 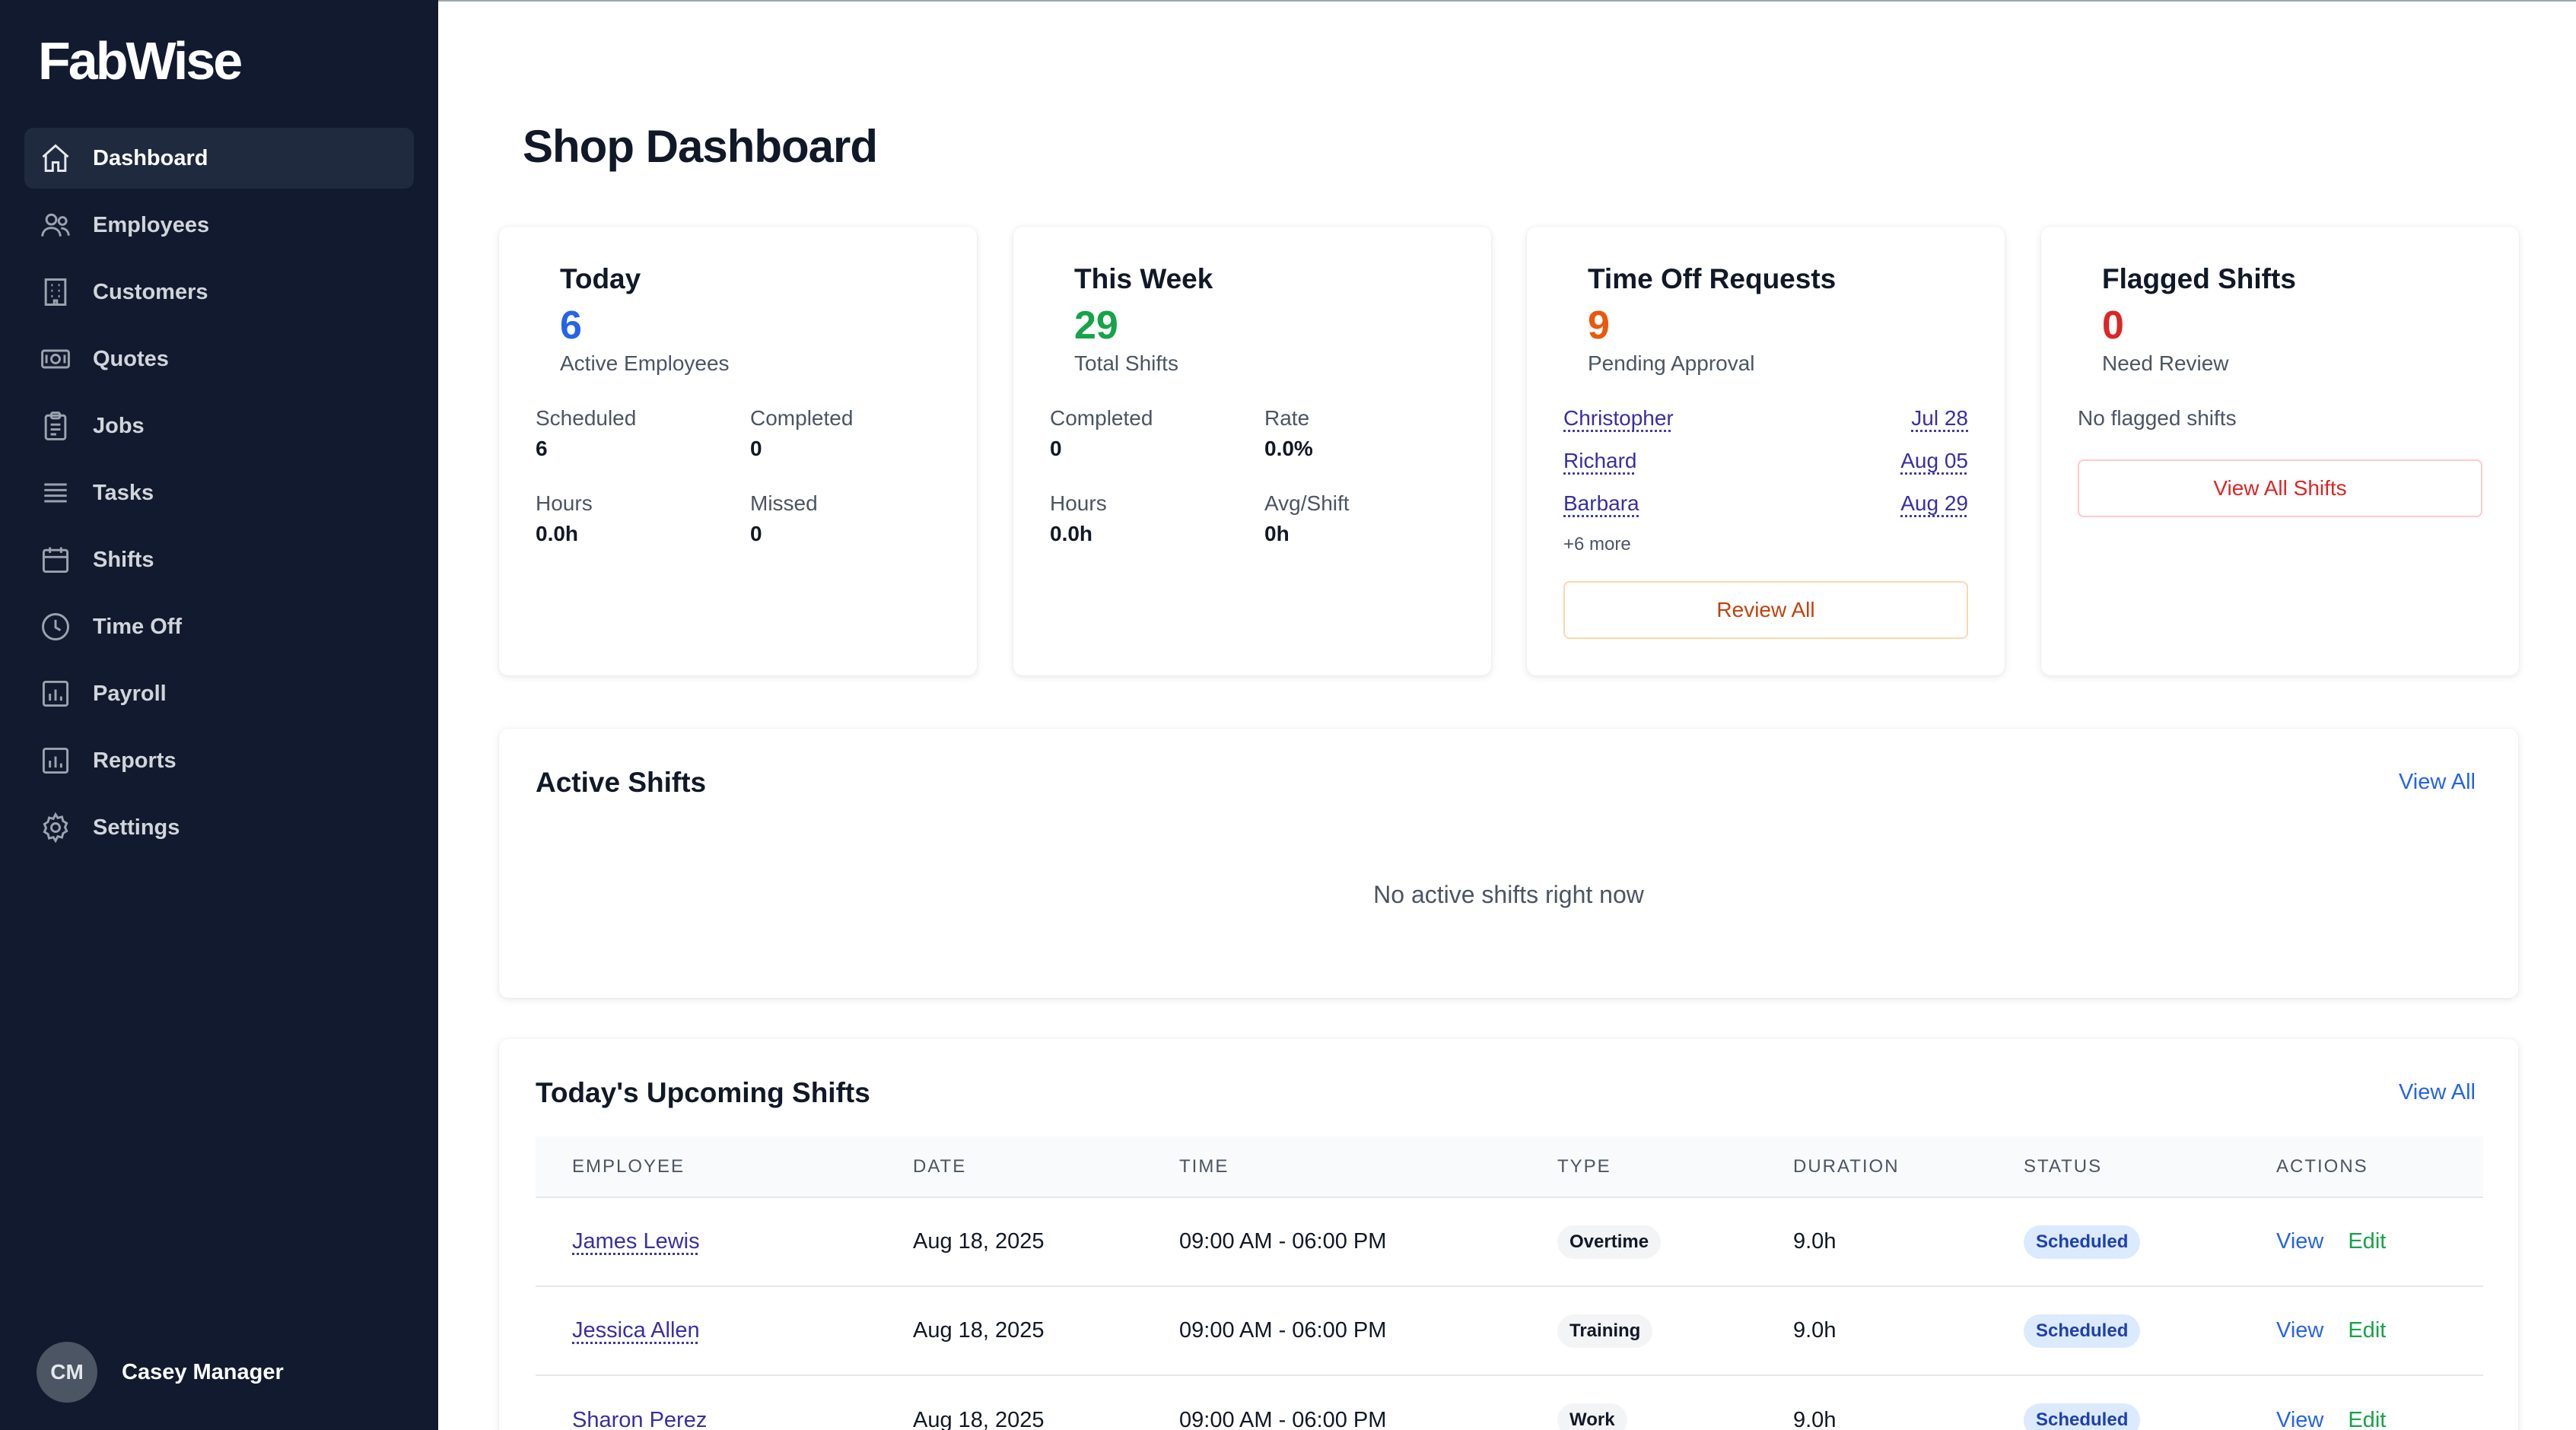 What do you see at coordinates (2114, 1166) in the screenshot?
I see `column-header-status: STATUS` at bounding box center [2114, 1166].